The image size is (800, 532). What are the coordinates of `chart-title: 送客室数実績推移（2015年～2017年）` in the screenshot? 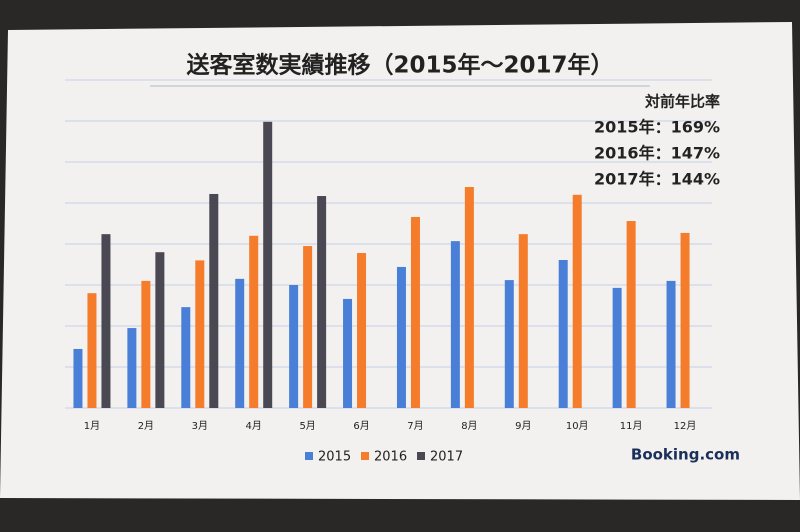 It's located at (399, 65).